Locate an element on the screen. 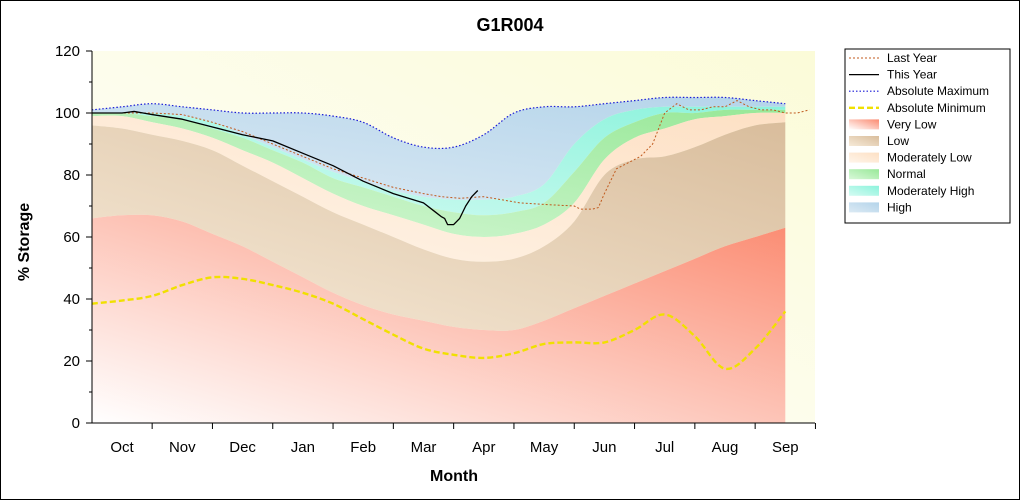 The image size is (1020, 500). legend-label-absolute-minimum: Absolute Minimum is located at coordinates (936, 108).